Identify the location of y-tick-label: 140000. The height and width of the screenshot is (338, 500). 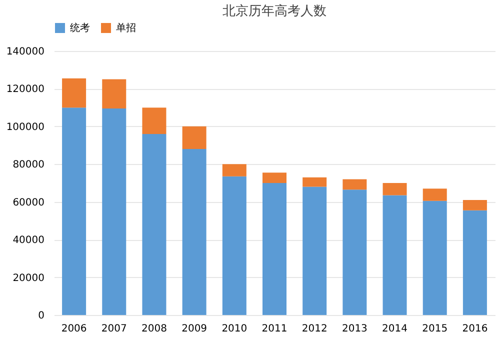
(25, 52).